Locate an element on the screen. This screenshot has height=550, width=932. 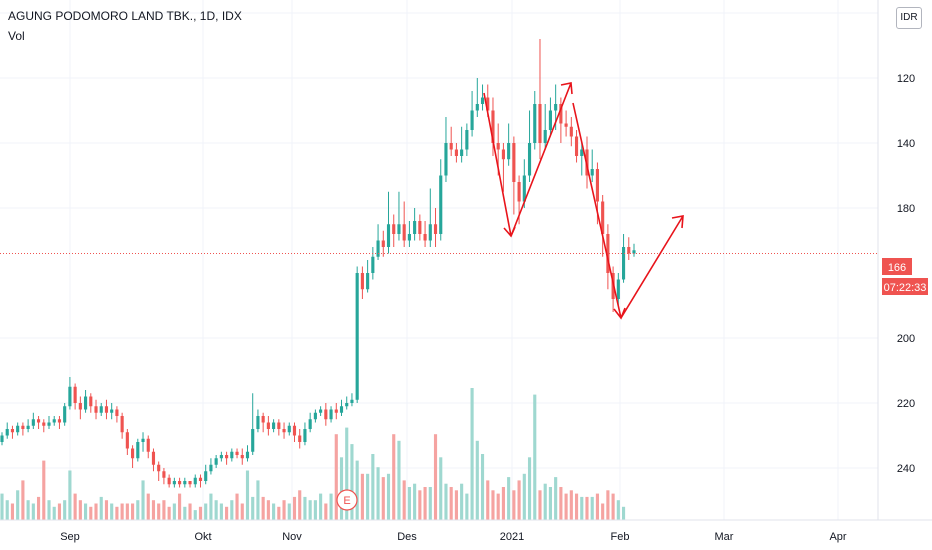
time-tick-label: Mar is located at coordinates (724, 537).